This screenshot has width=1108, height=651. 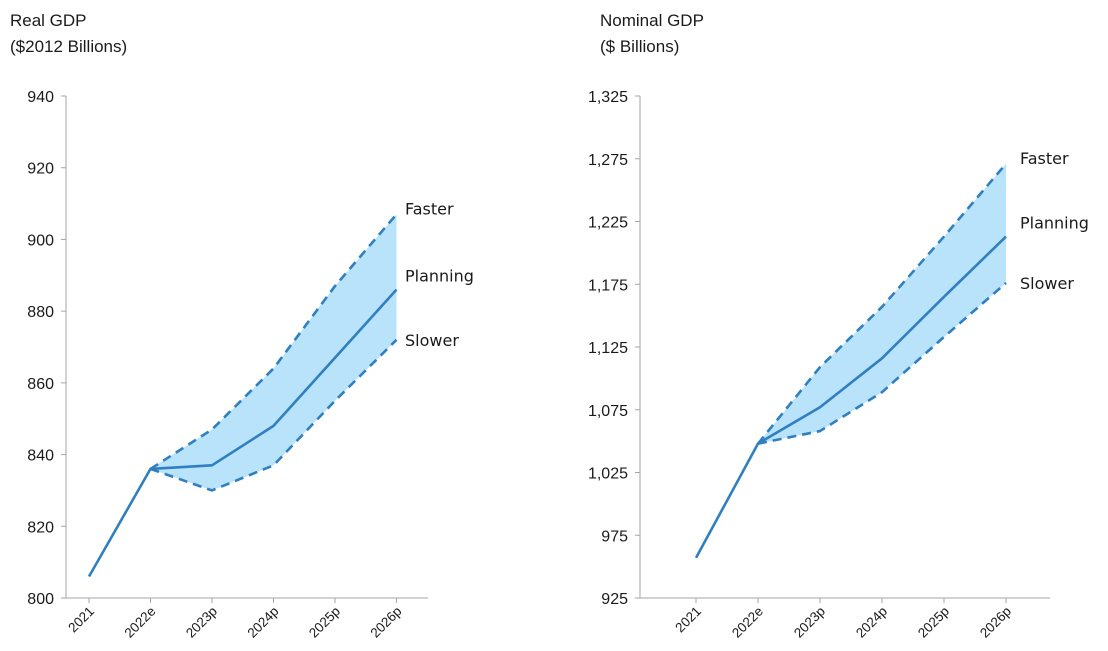 I want to click on y-tick-label: 840, so click(x=40, y=456).